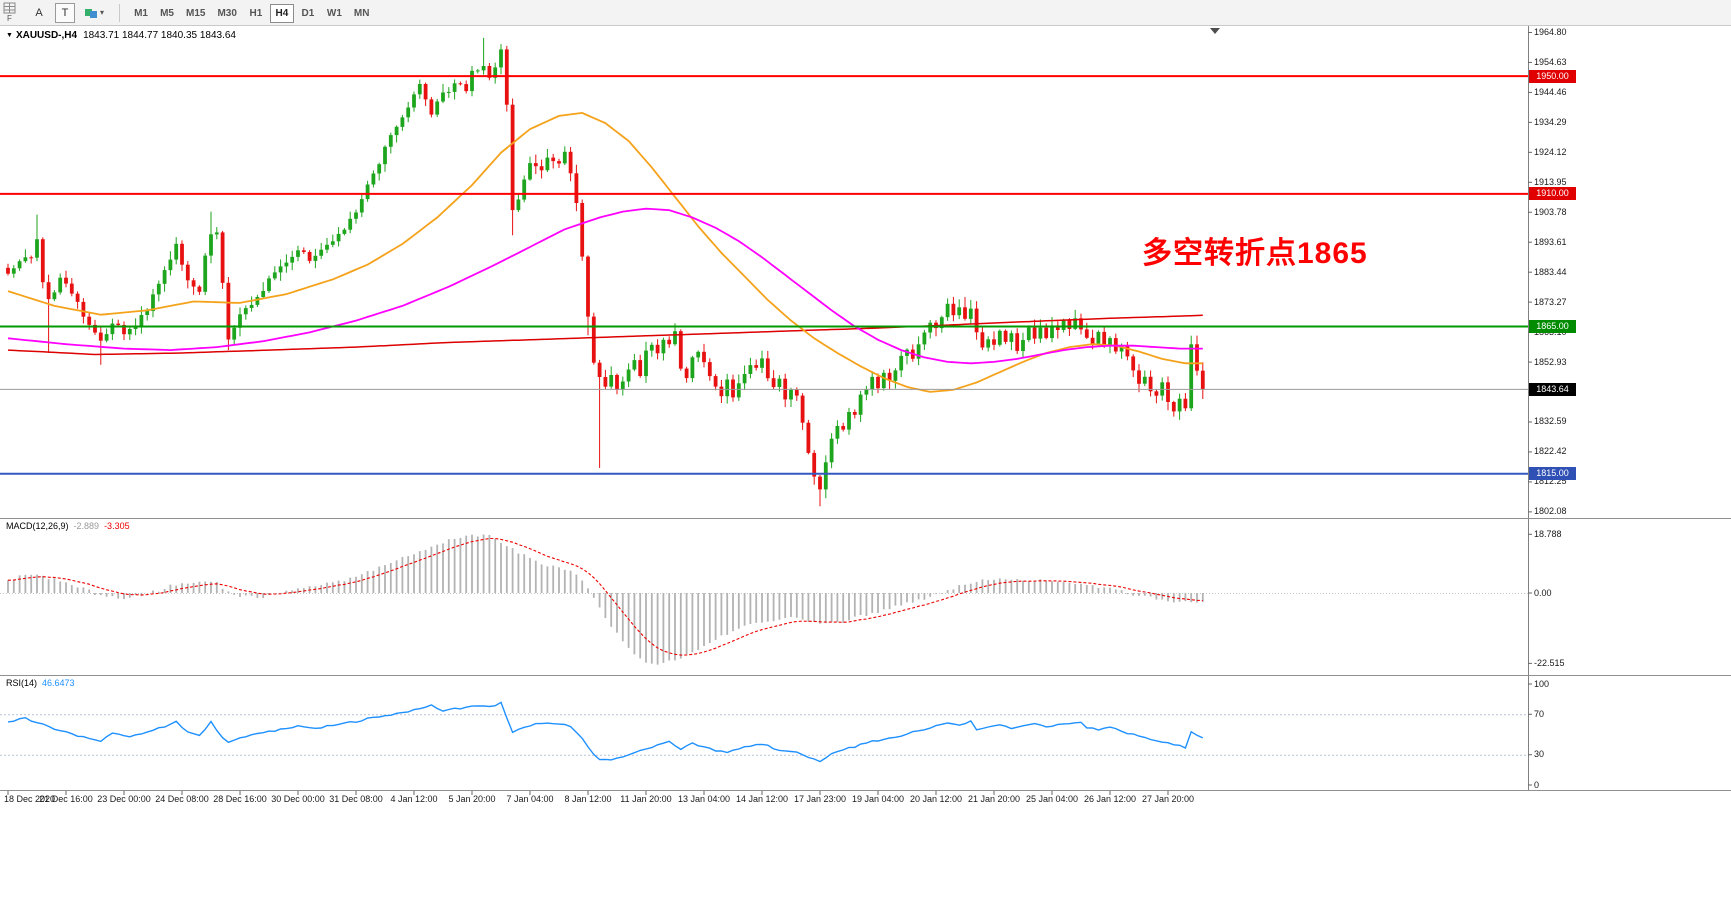  What do you see at coordinates (256, 13) in the screenshot?
I see `timeframe-button-h1: H1` at bounding box center [256, 13].